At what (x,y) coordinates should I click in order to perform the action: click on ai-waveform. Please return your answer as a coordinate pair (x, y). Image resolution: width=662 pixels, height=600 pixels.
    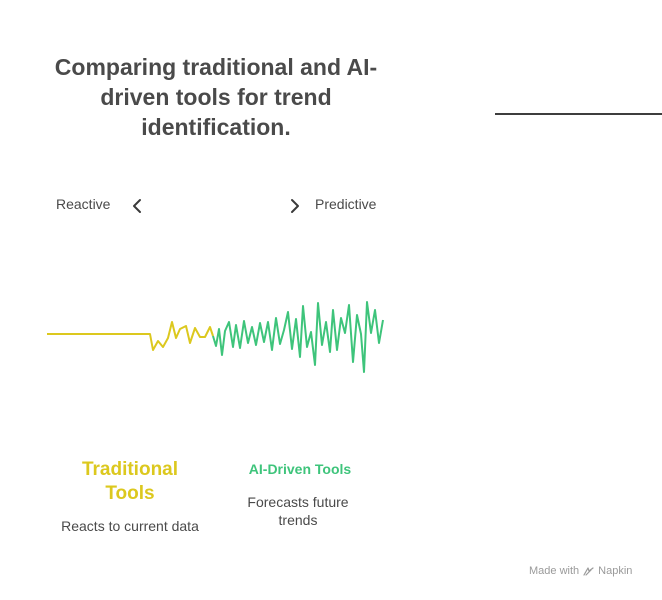
    Looking at the image, I should click on (298, 337).